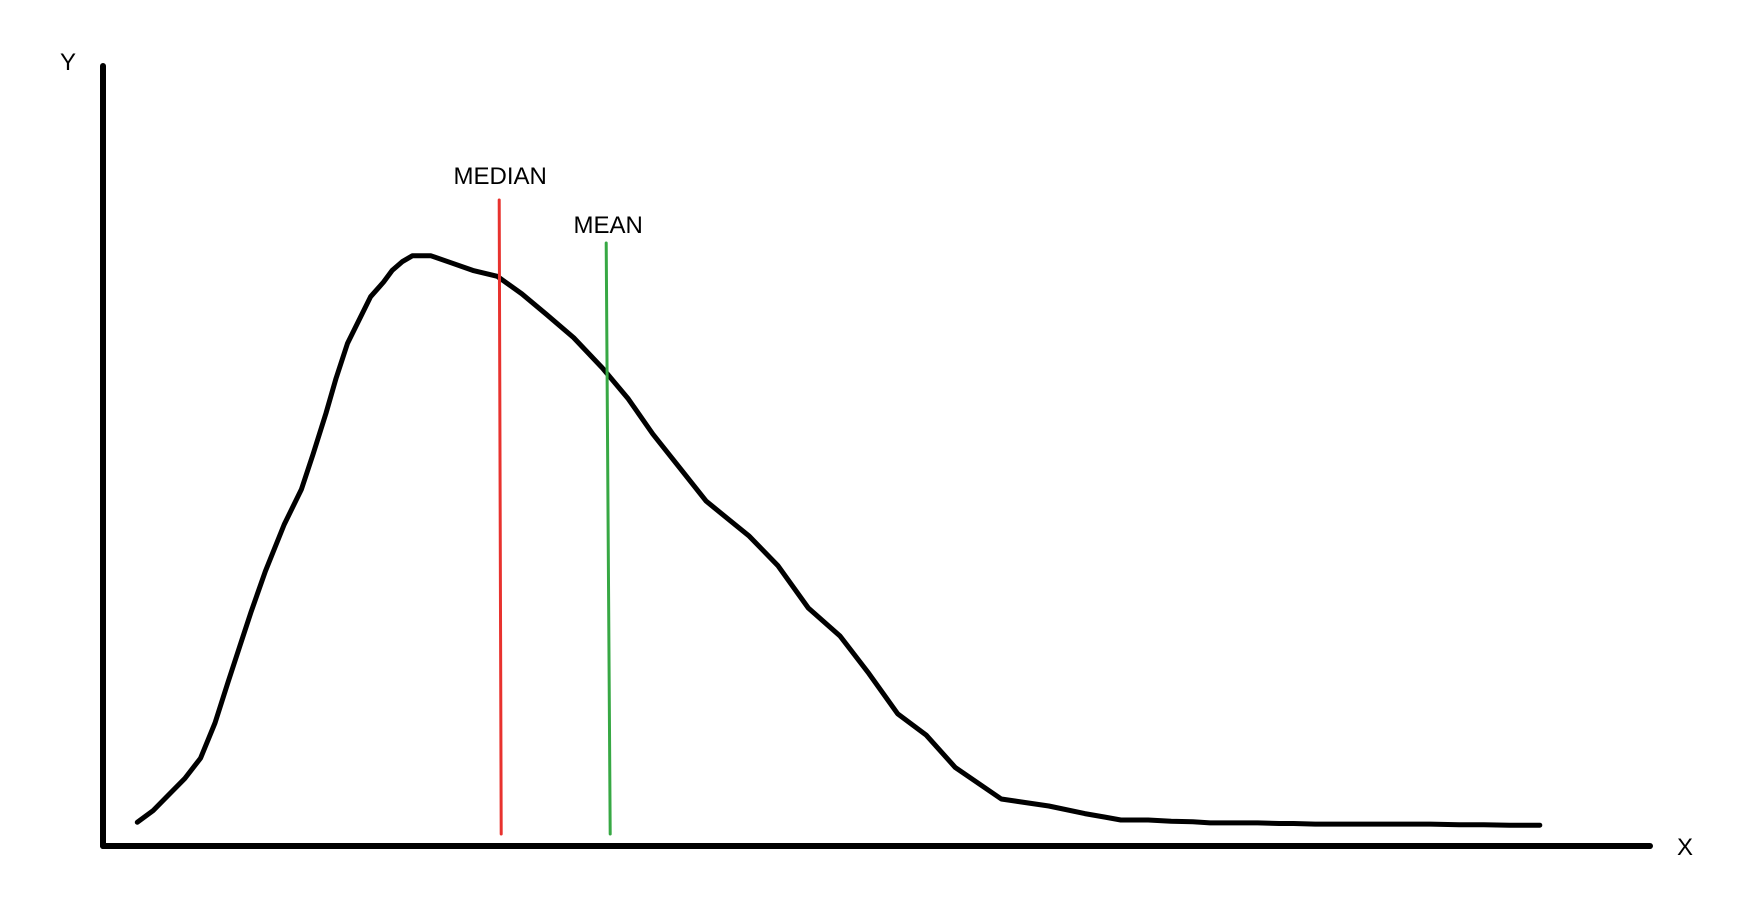 The image size is (1754, 910). I want to click on mean-line, so click(608, 538).